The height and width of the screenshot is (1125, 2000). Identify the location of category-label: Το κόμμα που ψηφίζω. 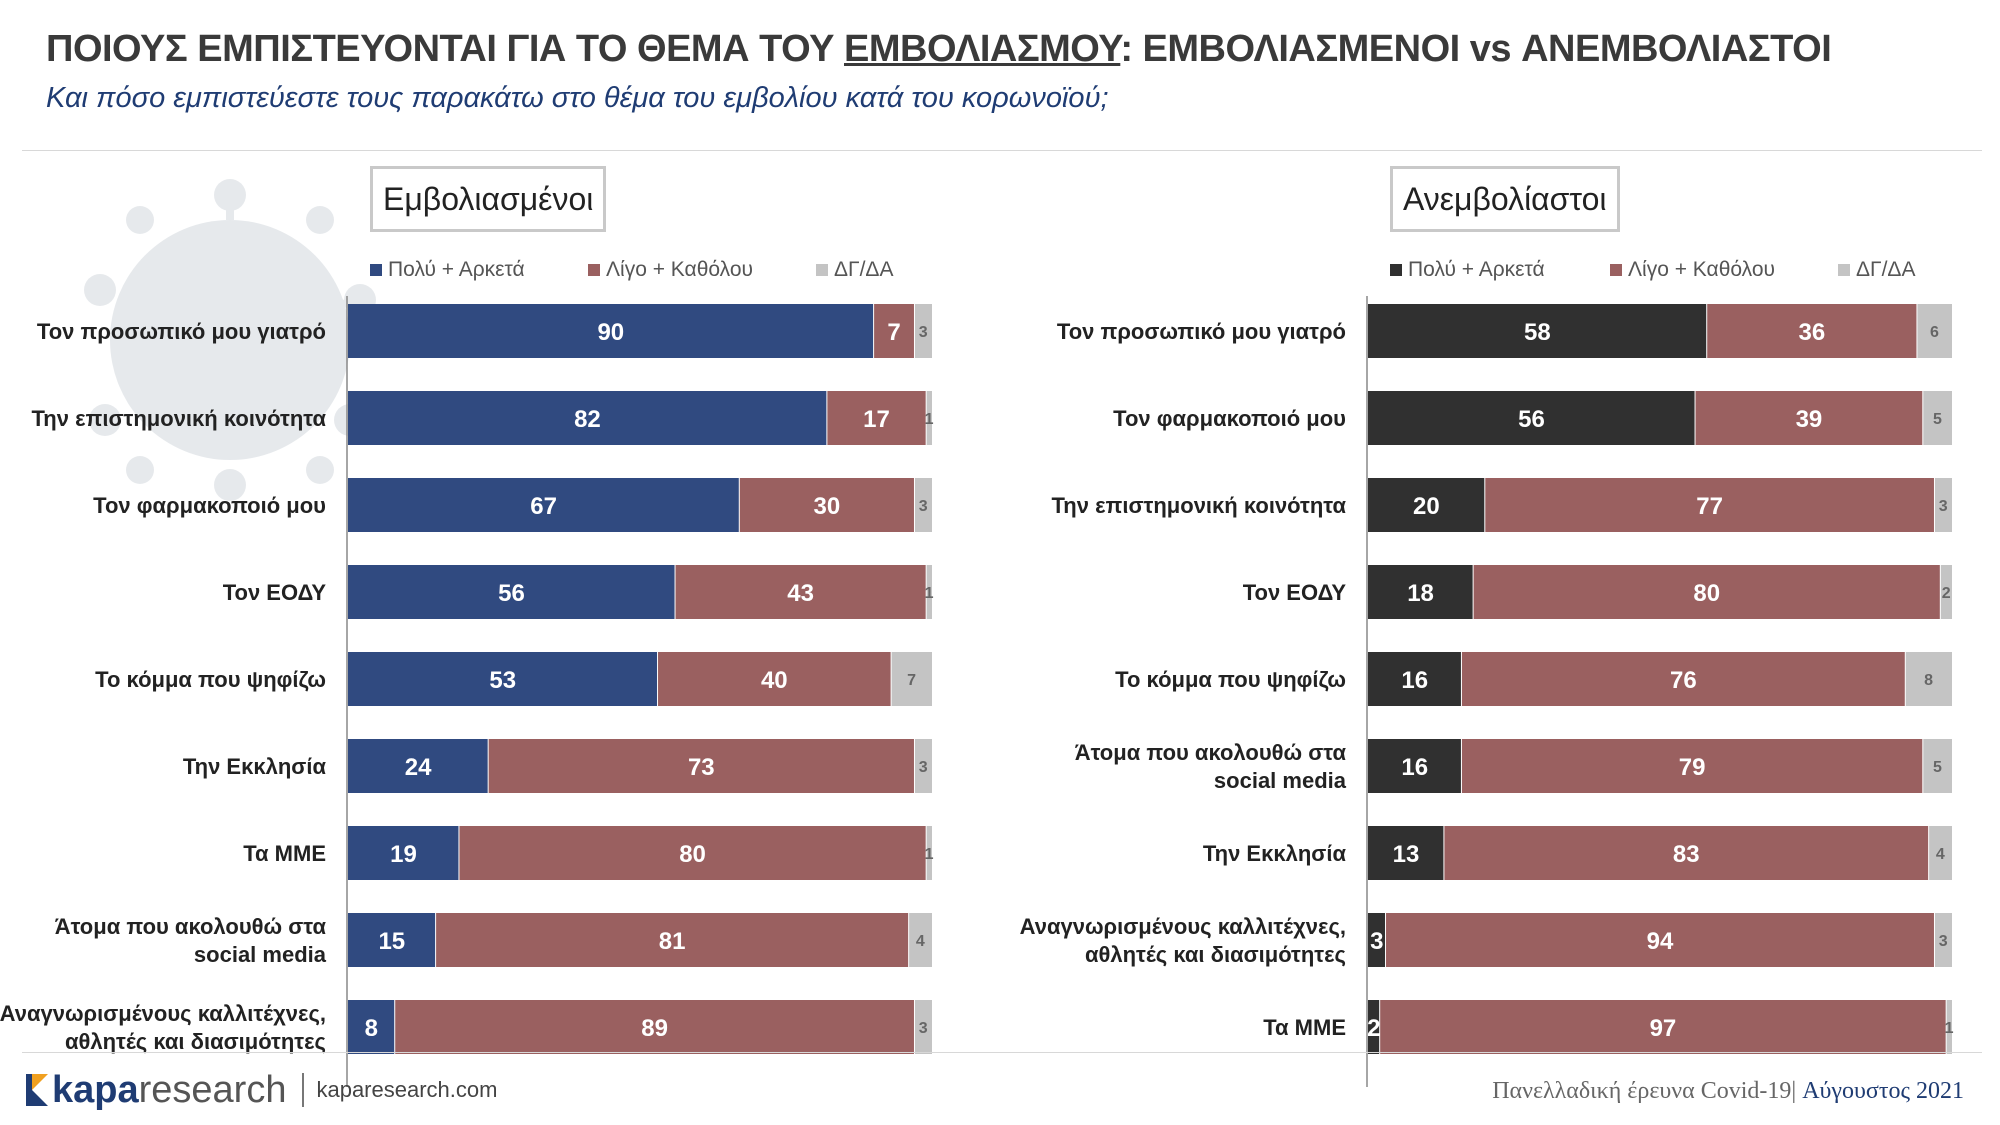
(1230, 679).